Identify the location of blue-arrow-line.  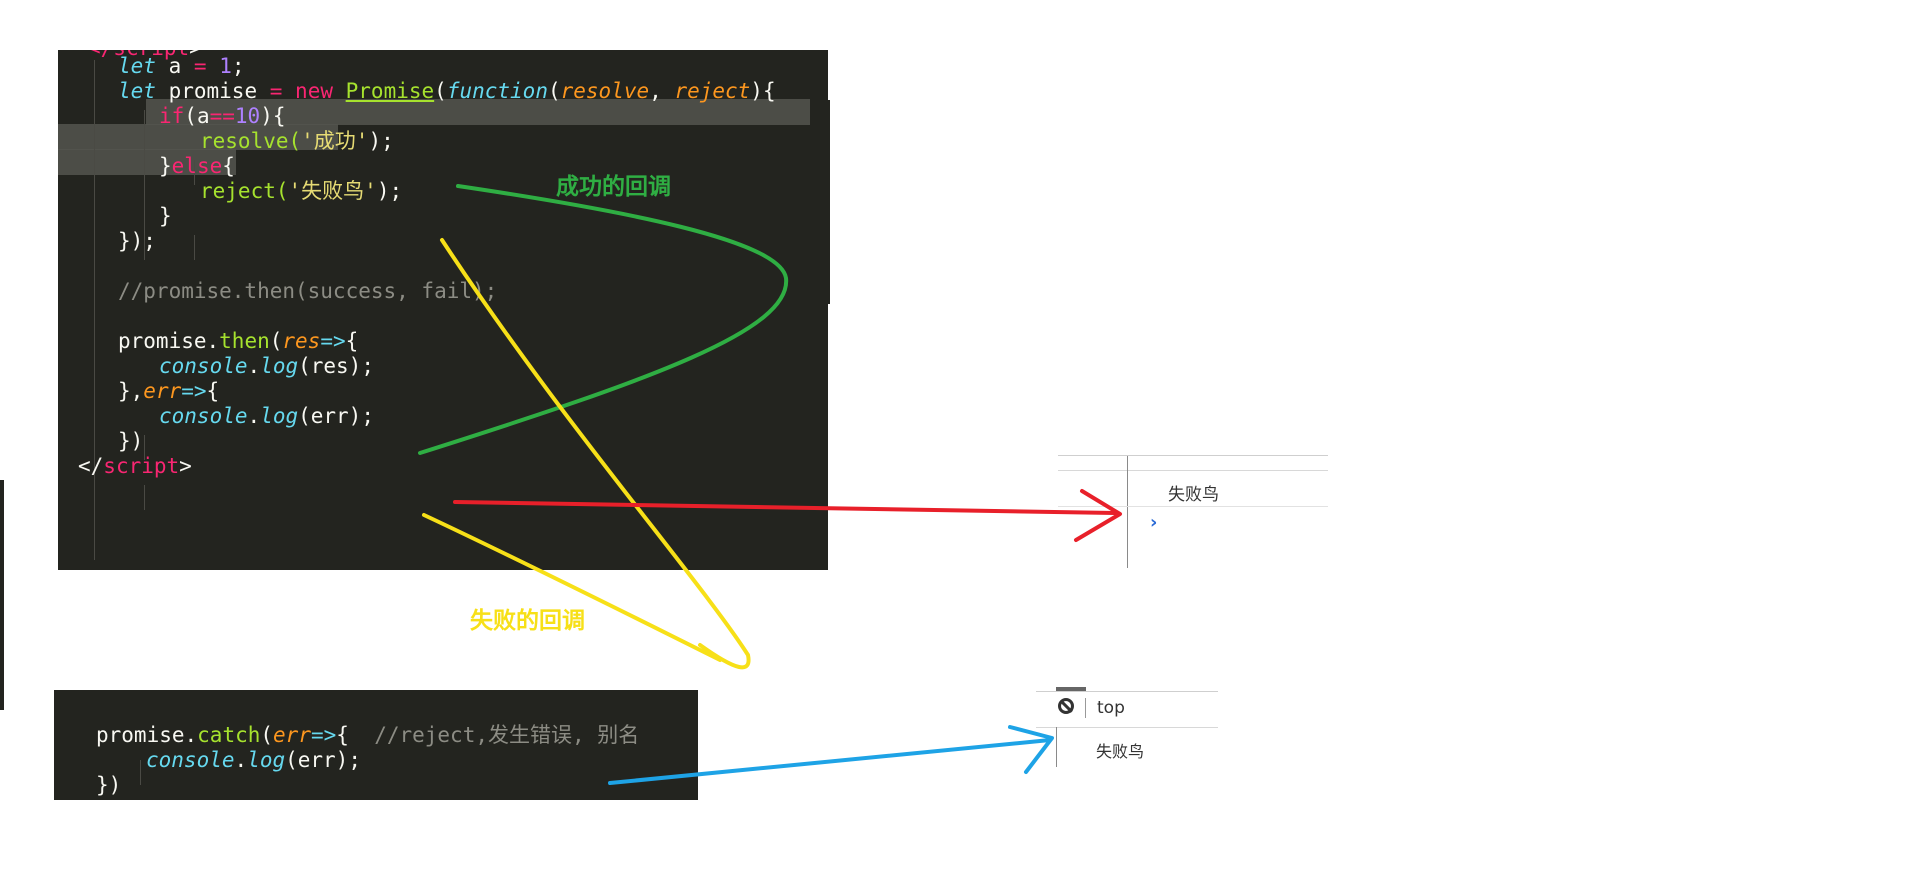
(830, 761).